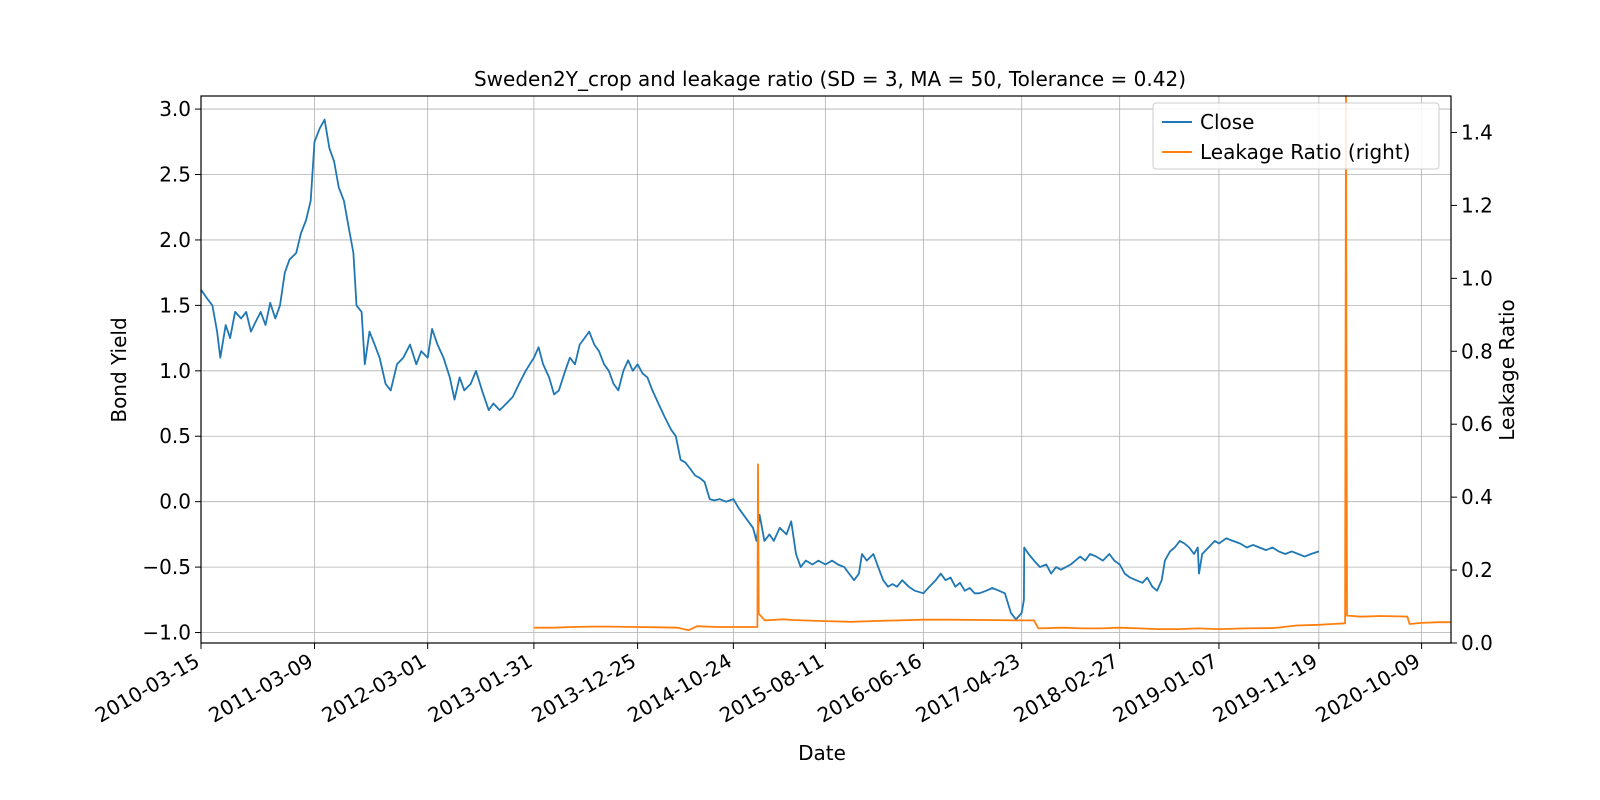  I want to click on y-axis-right-label: Leakage Ratio, so click(1507, 370).